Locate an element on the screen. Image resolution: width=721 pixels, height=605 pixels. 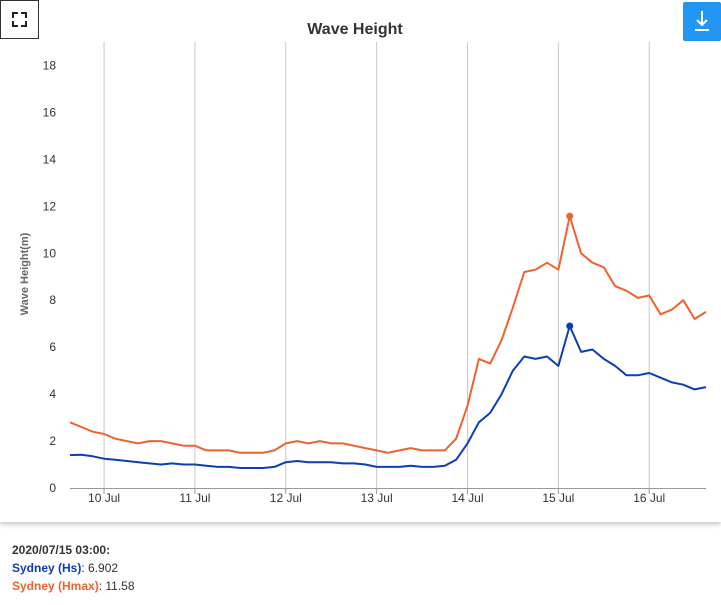
download-icon is located at coordinates (702, 21).